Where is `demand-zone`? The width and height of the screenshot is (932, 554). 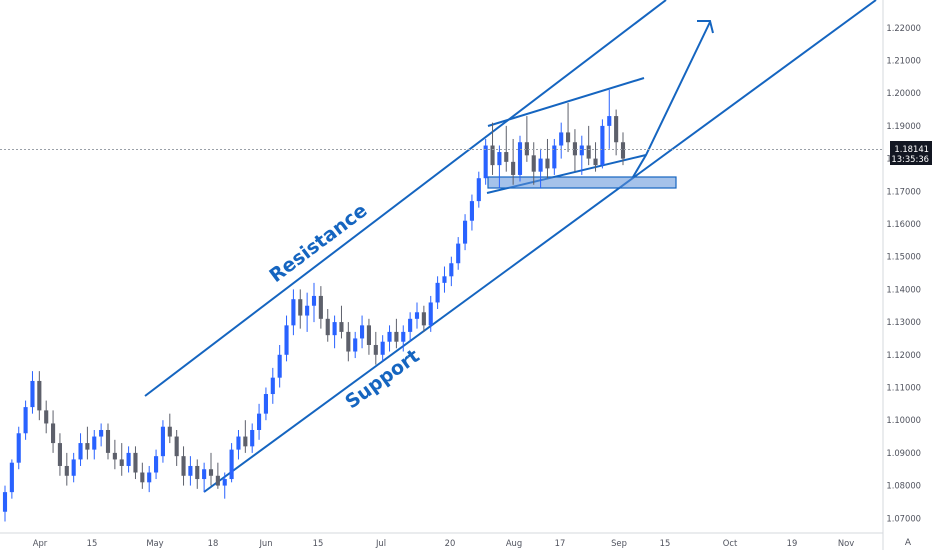 demand-zone is located at coordinates (582, 182).